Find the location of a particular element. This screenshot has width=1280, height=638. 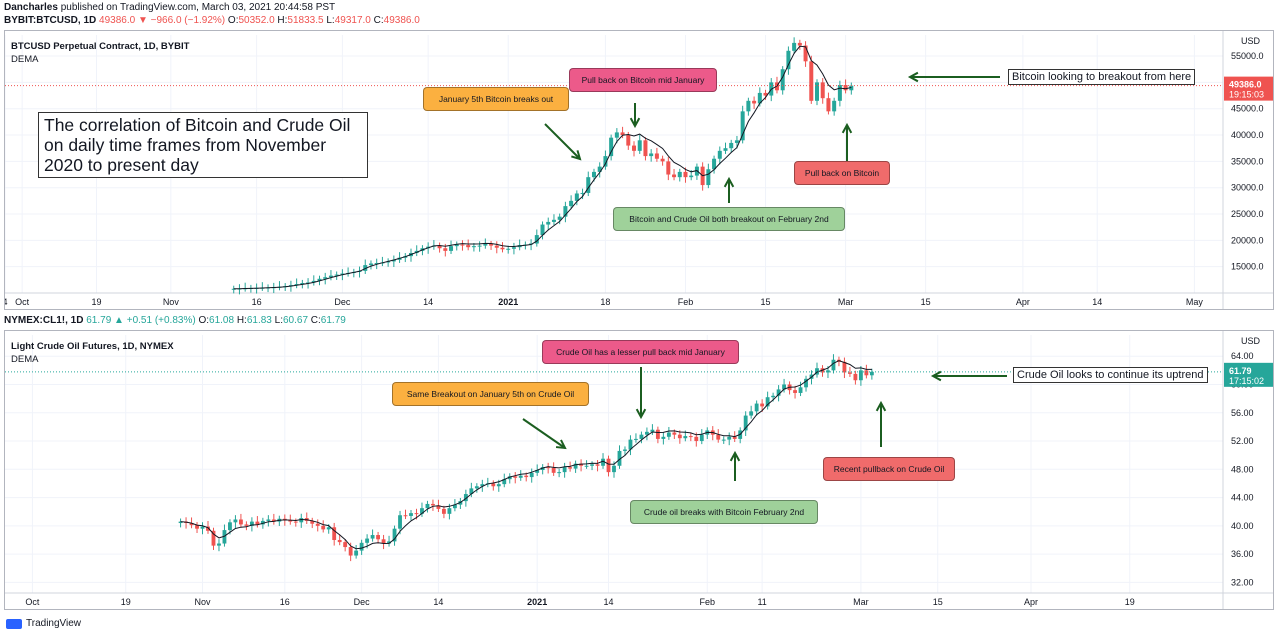

y-tick-label: 30000.0 is located at coordinates (1247, 188).